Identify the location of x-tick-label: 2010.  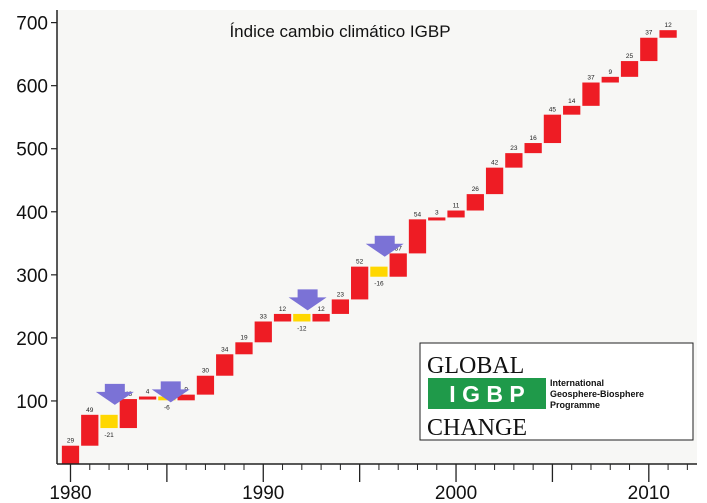
(649, 493).